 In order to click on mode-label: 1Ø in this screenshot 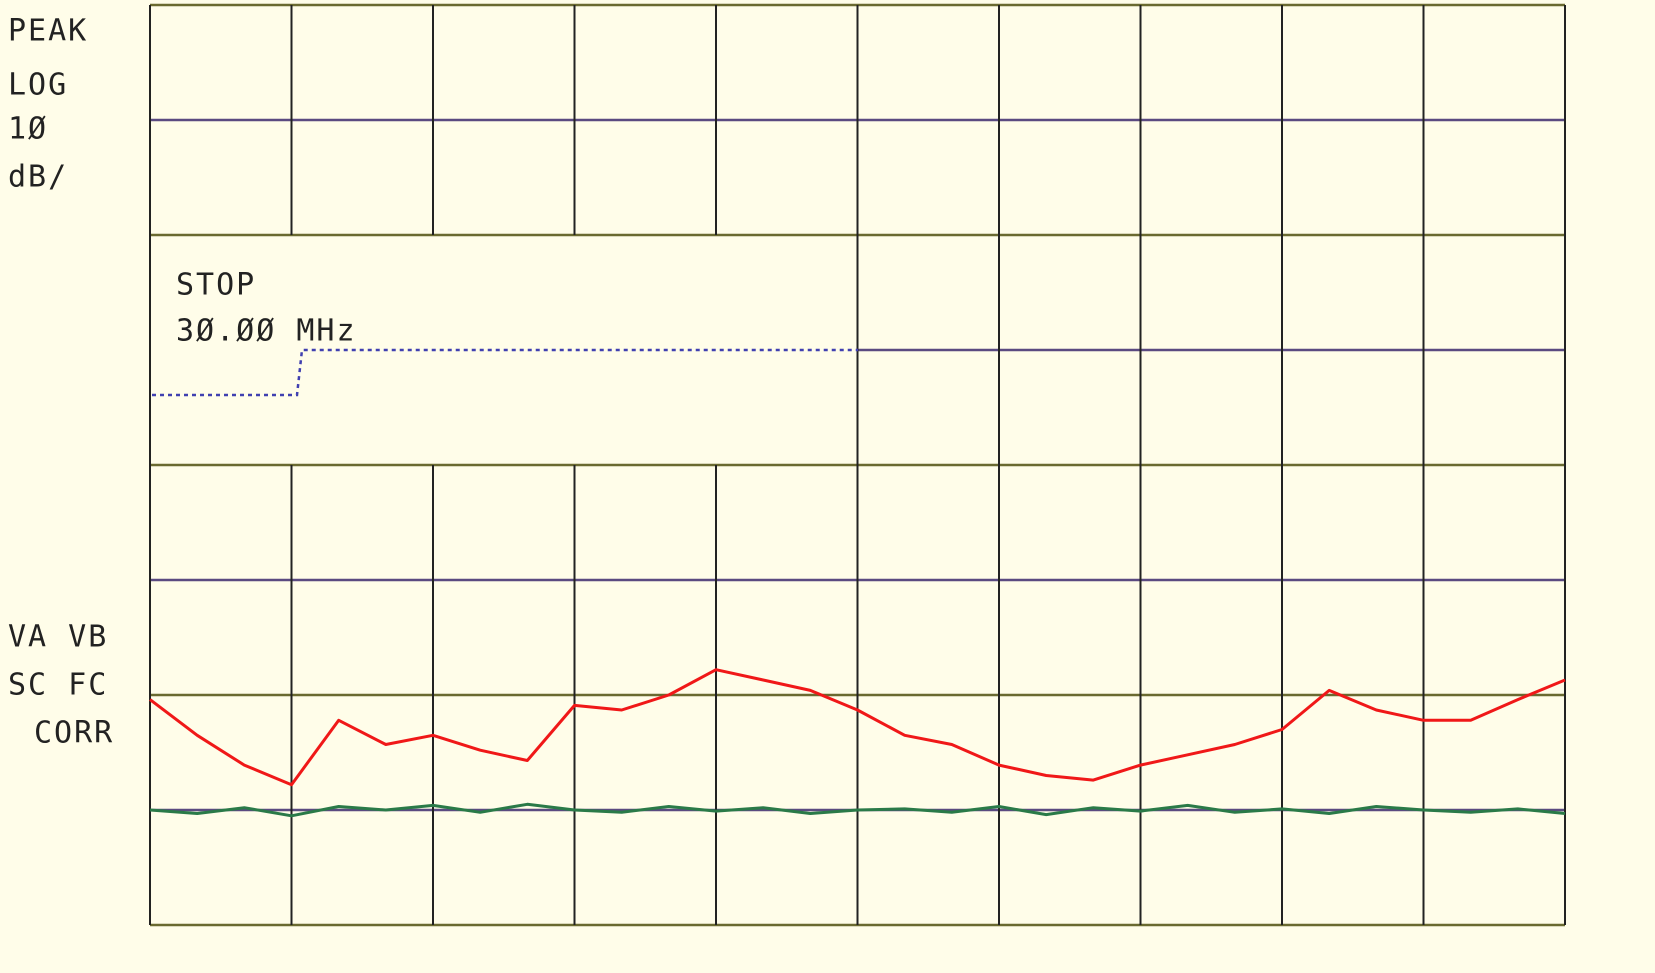, I will do `click(28, 129)`.